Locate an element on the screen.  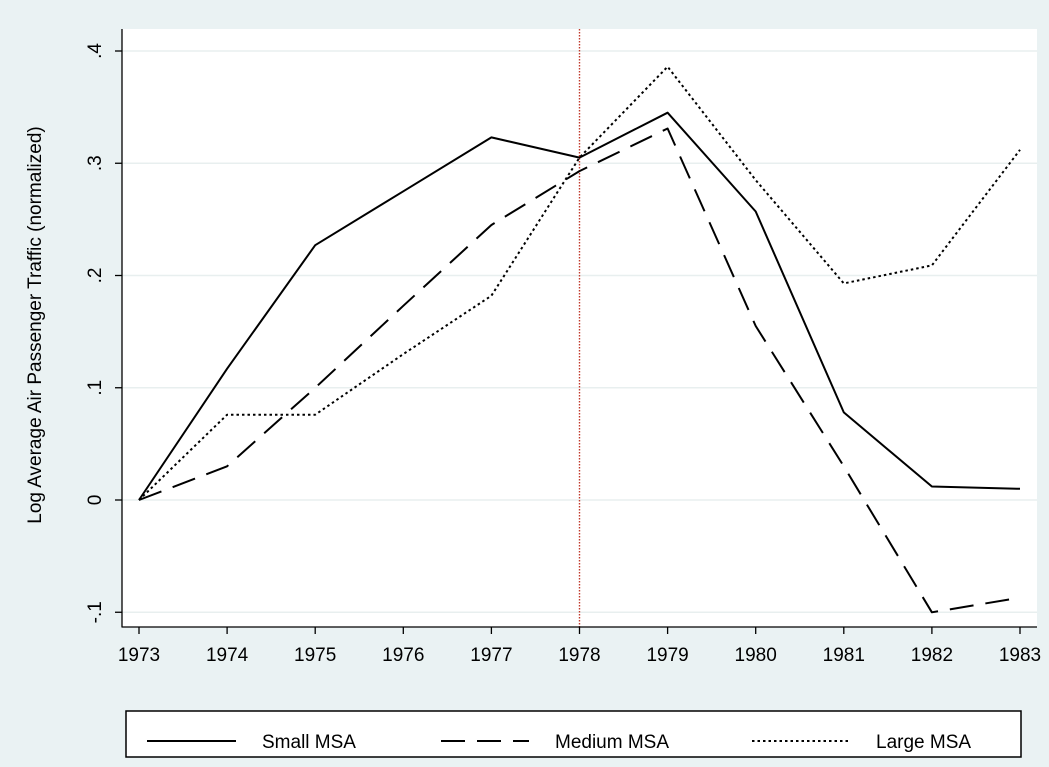
x-tick-label: 1973 is located at coordinates (139, 655).